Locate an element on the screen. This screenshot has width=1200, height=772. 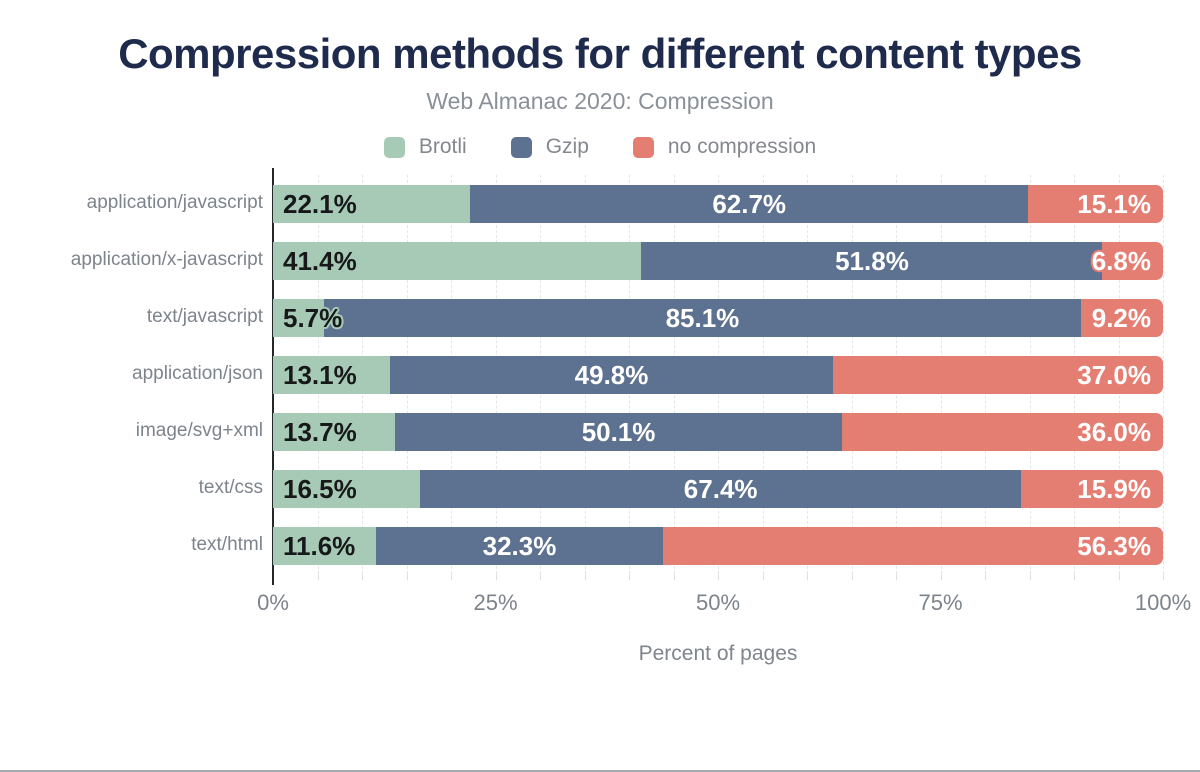
bar-track: 13.1% 49.8% 37.0% is located at coordinates (718, 374).